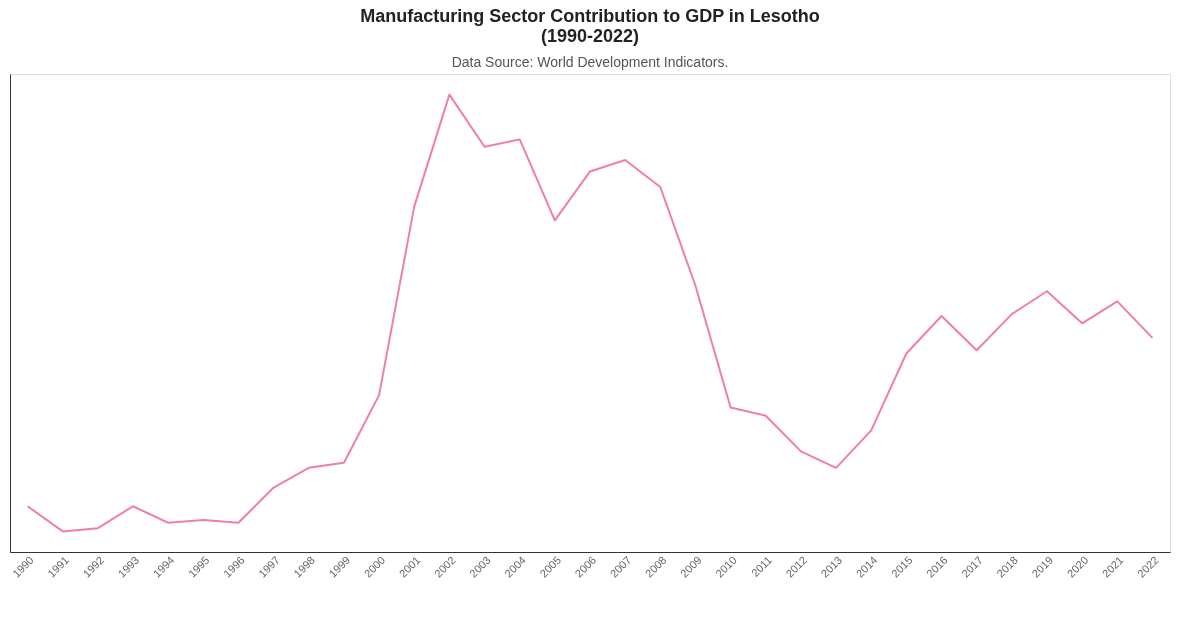  What do you see at coordinates (590, 16) in the screenshot?
I see `text: Manufacturing Sector Contribution to GDP in Lesotho` at bounding box center [590, 16].